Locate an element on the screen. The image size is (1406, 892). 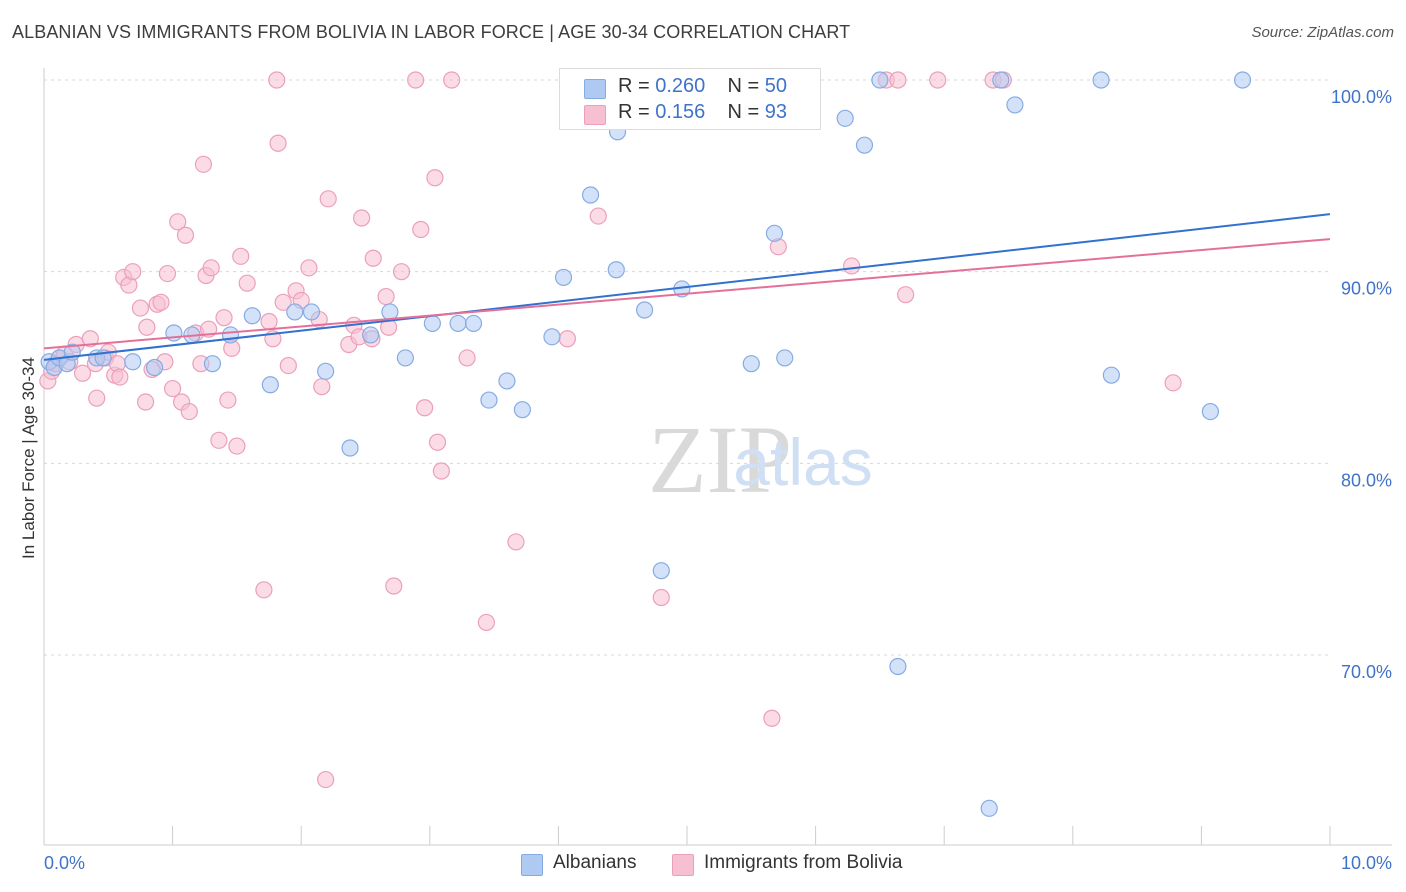
bottom-legend-swatch-blue is located at coordinates (532, 865).